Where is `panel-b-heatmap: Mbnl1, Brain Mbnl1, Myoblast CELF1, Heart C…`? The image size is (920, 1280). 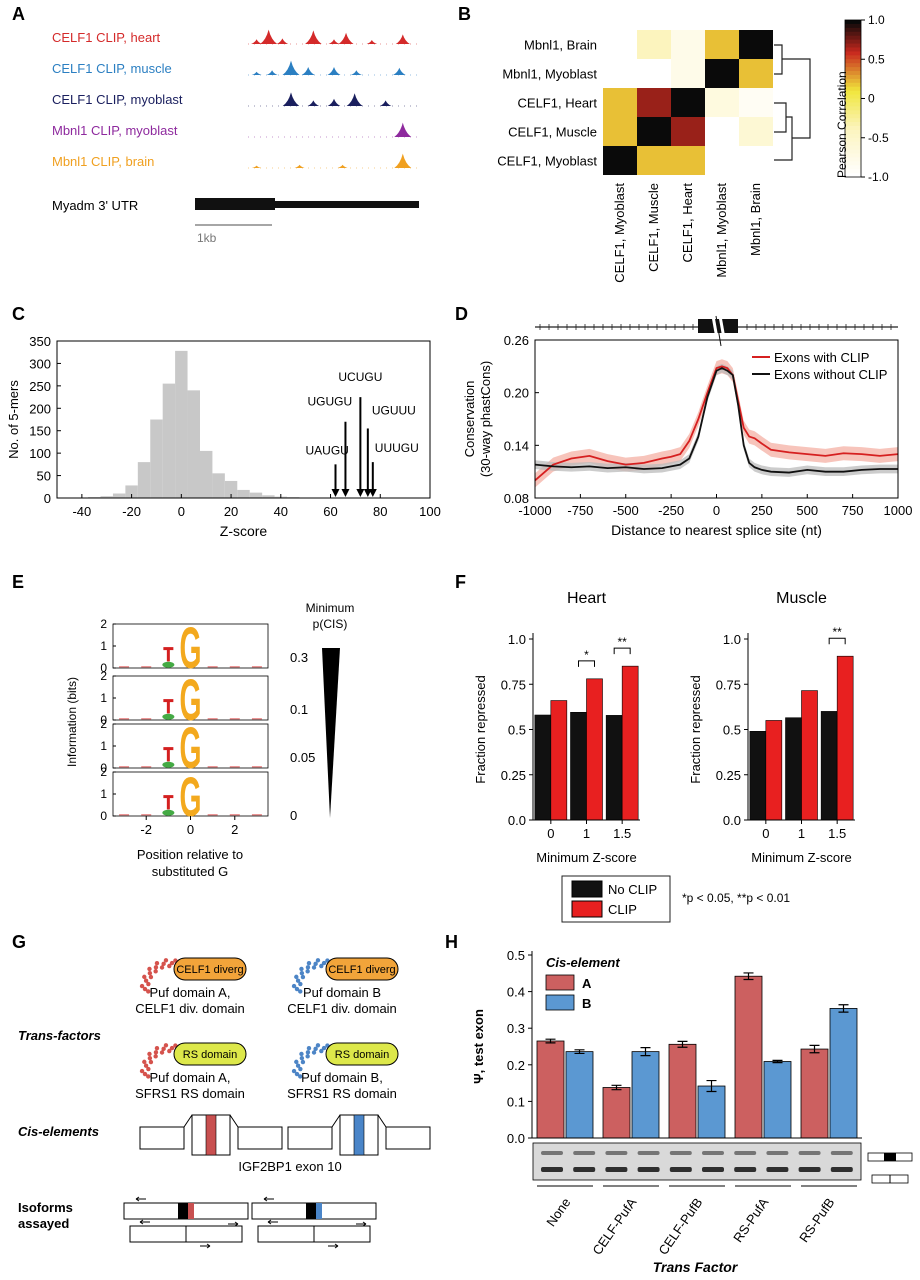
panel-b-heatmap: Mbnl1, Brain Mbnl1, Myoblast CELF1, Heart C… is located at coordinates (693, 148).